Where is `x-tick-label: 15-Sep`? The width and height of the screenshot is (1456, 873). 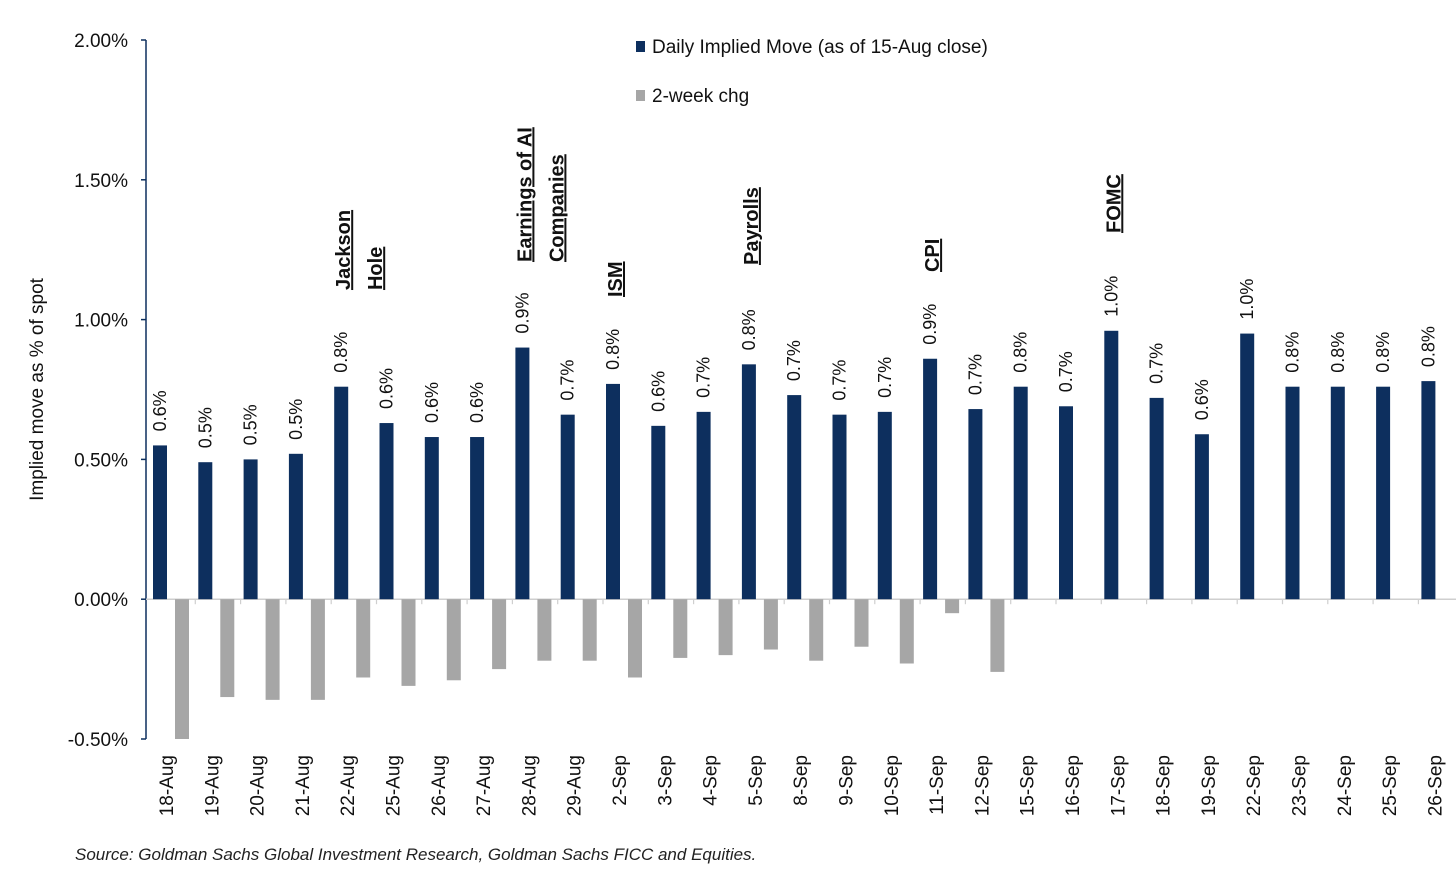 x-tick-label: 15-Sep is located at coordinates (1028, 785).